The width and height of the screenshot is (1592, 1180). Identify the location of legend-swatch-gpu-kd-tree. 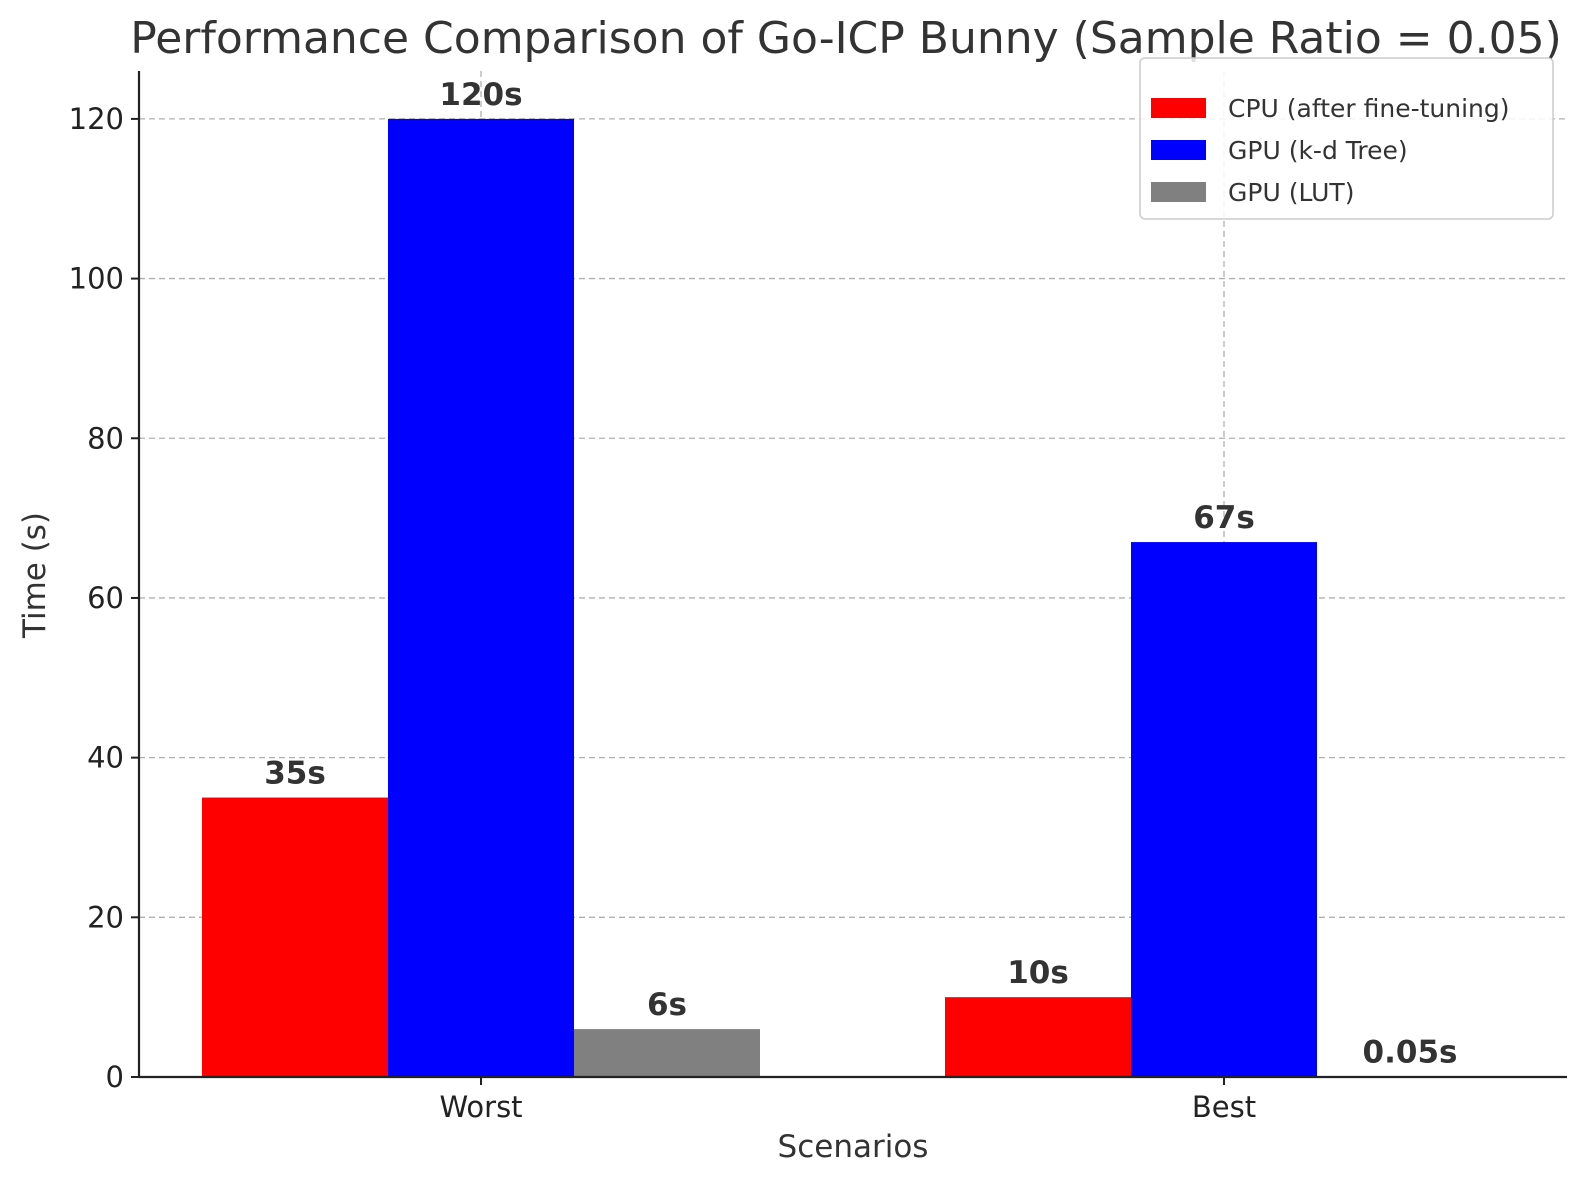
(1178, 150).